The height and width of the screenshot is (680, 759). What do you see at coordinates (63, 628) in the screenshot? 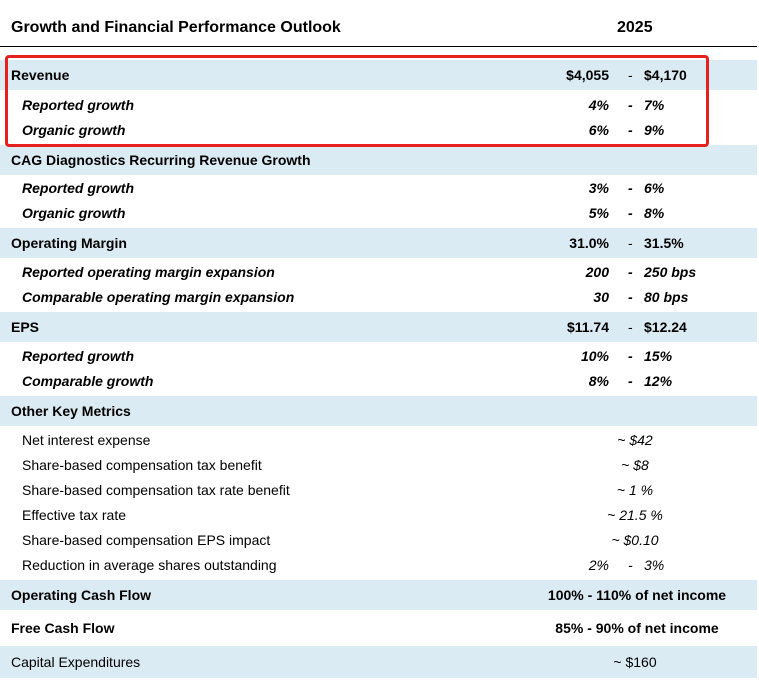
I see `row-label: Free Cash Flow` at bounding box center [63, 628].